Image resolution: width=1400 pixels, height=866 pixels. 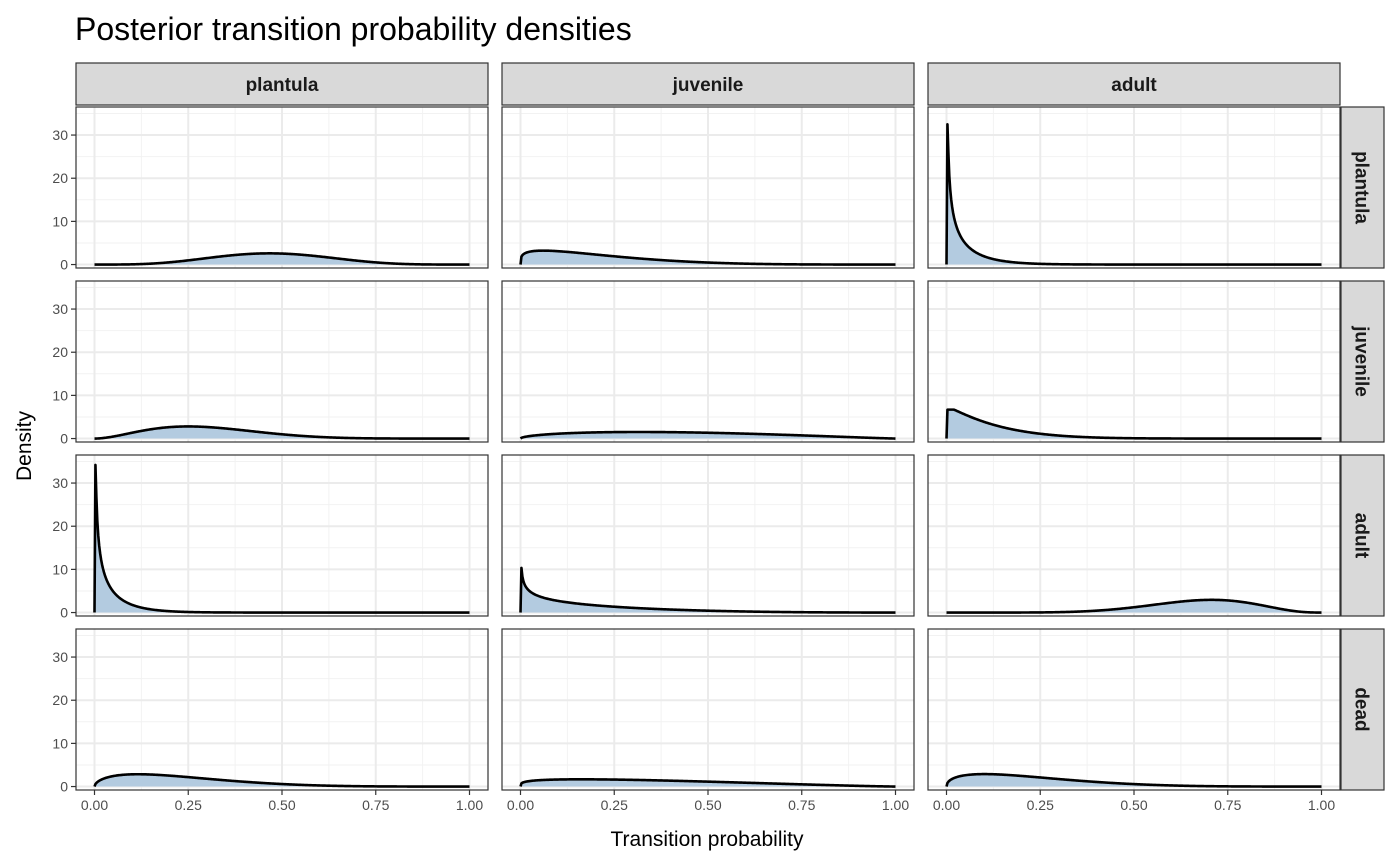 I want to click on panel-dead-juvenile, so click(x=708, y=709).